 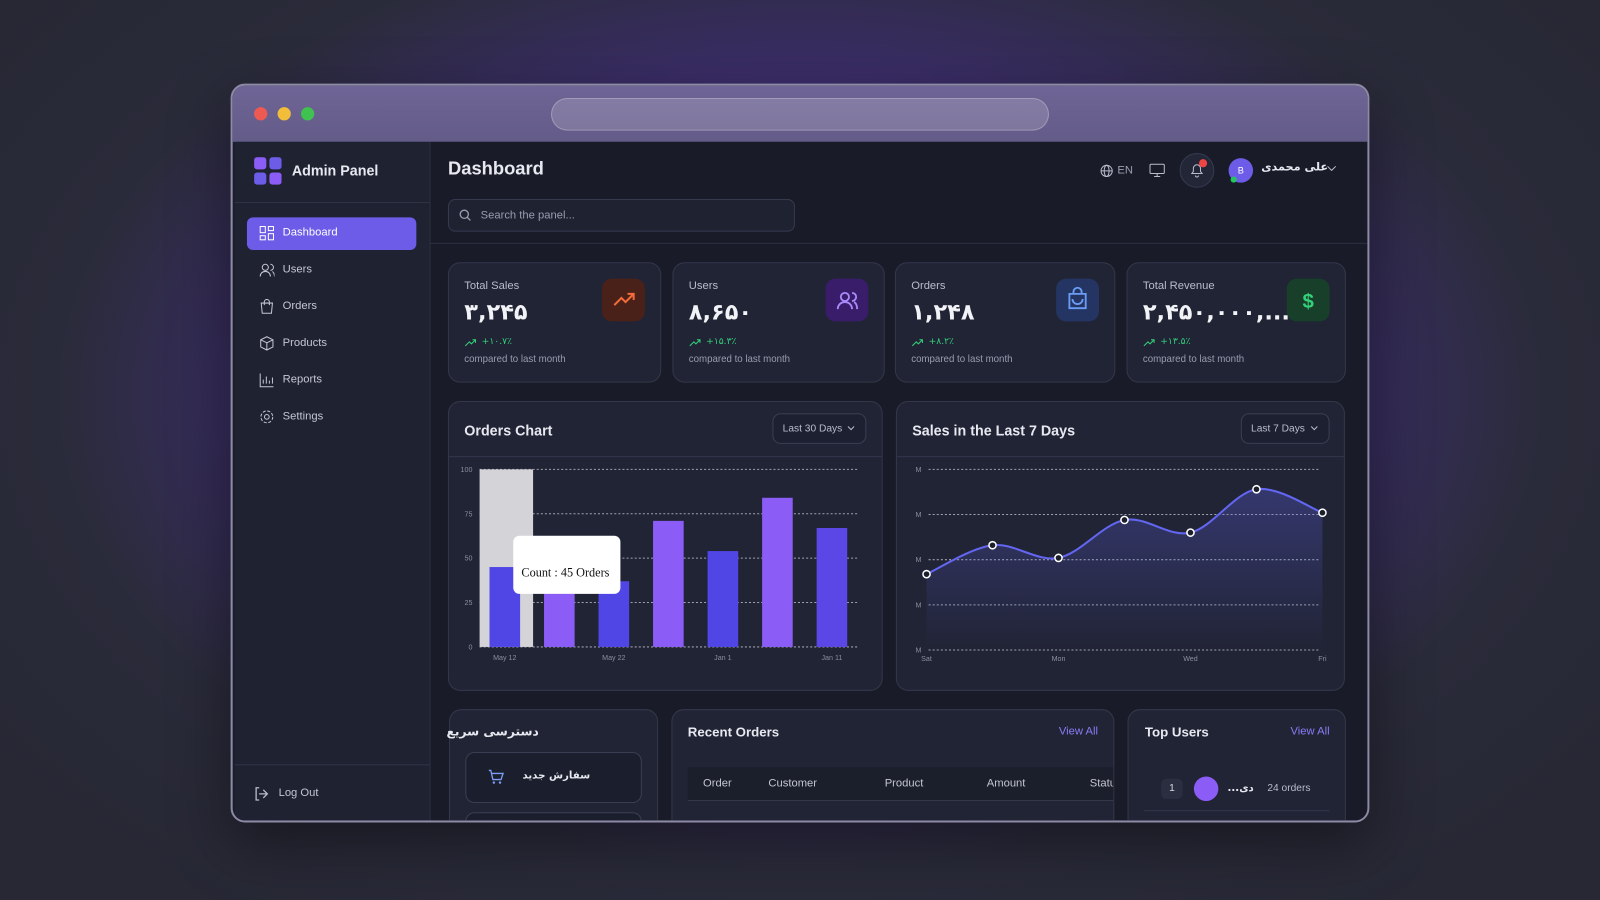 I want to click on minimize-button, so click(x=284, y=114).